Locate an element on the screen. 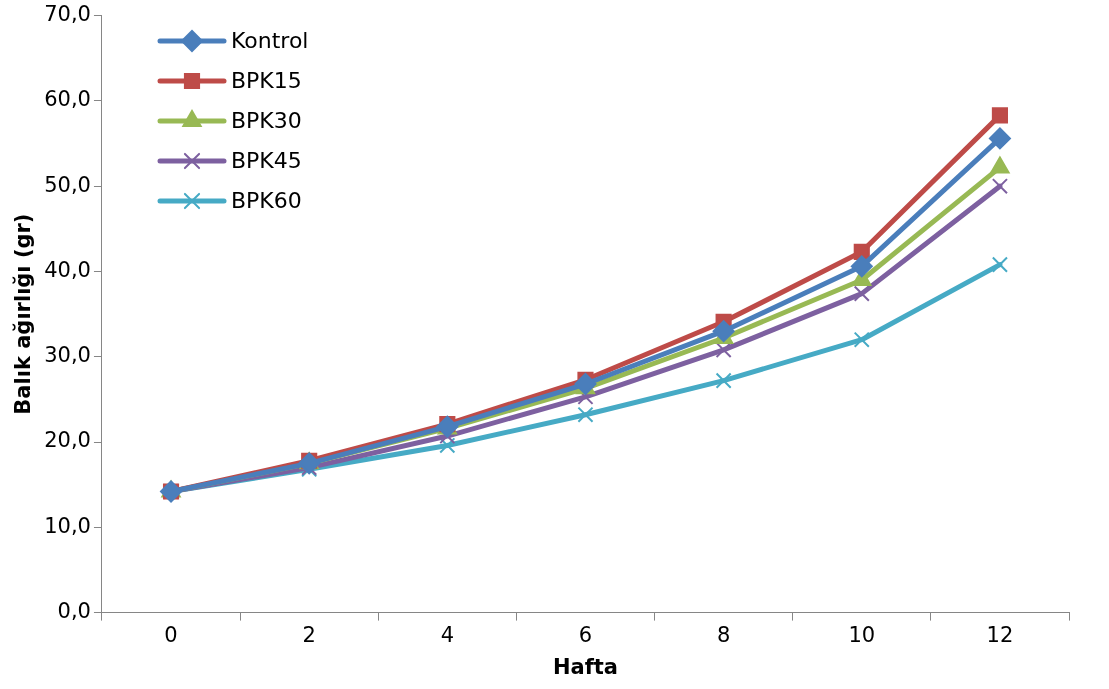  y-tick-label: 0,0 is located at coordinates (74, 611).